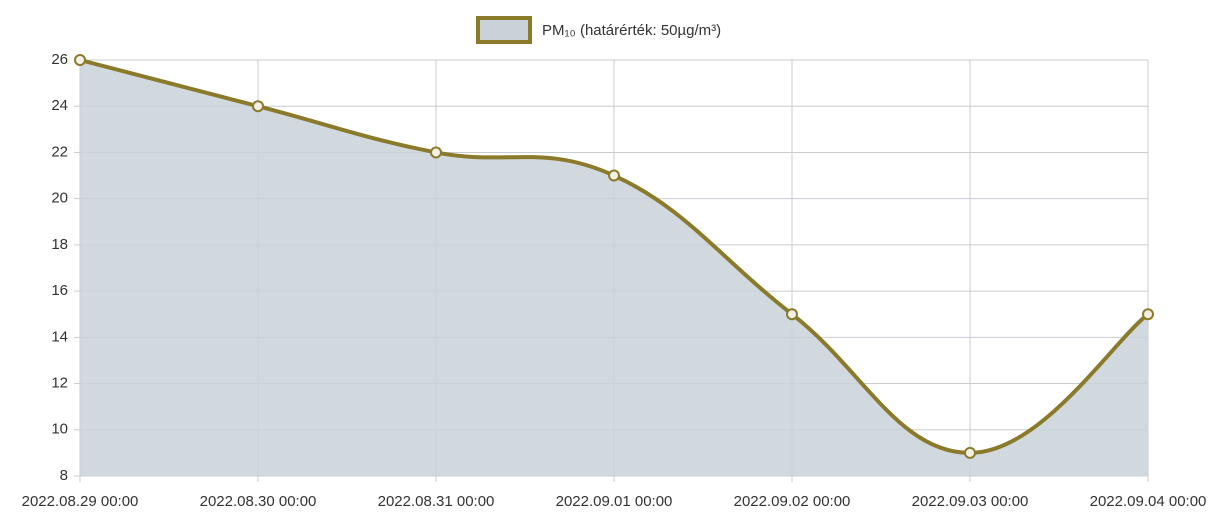 This screenshot has height=519, width=1219. I want to click on x-tick-label: 2022.09.04 00:00, so click(1148, 501).